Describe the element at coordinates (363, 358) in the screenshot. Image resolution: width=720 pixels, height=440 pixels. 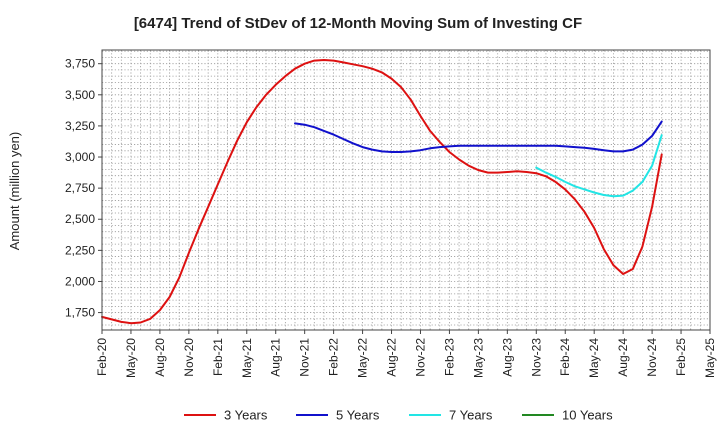
I see `x-tick-label: May-22` at that location.